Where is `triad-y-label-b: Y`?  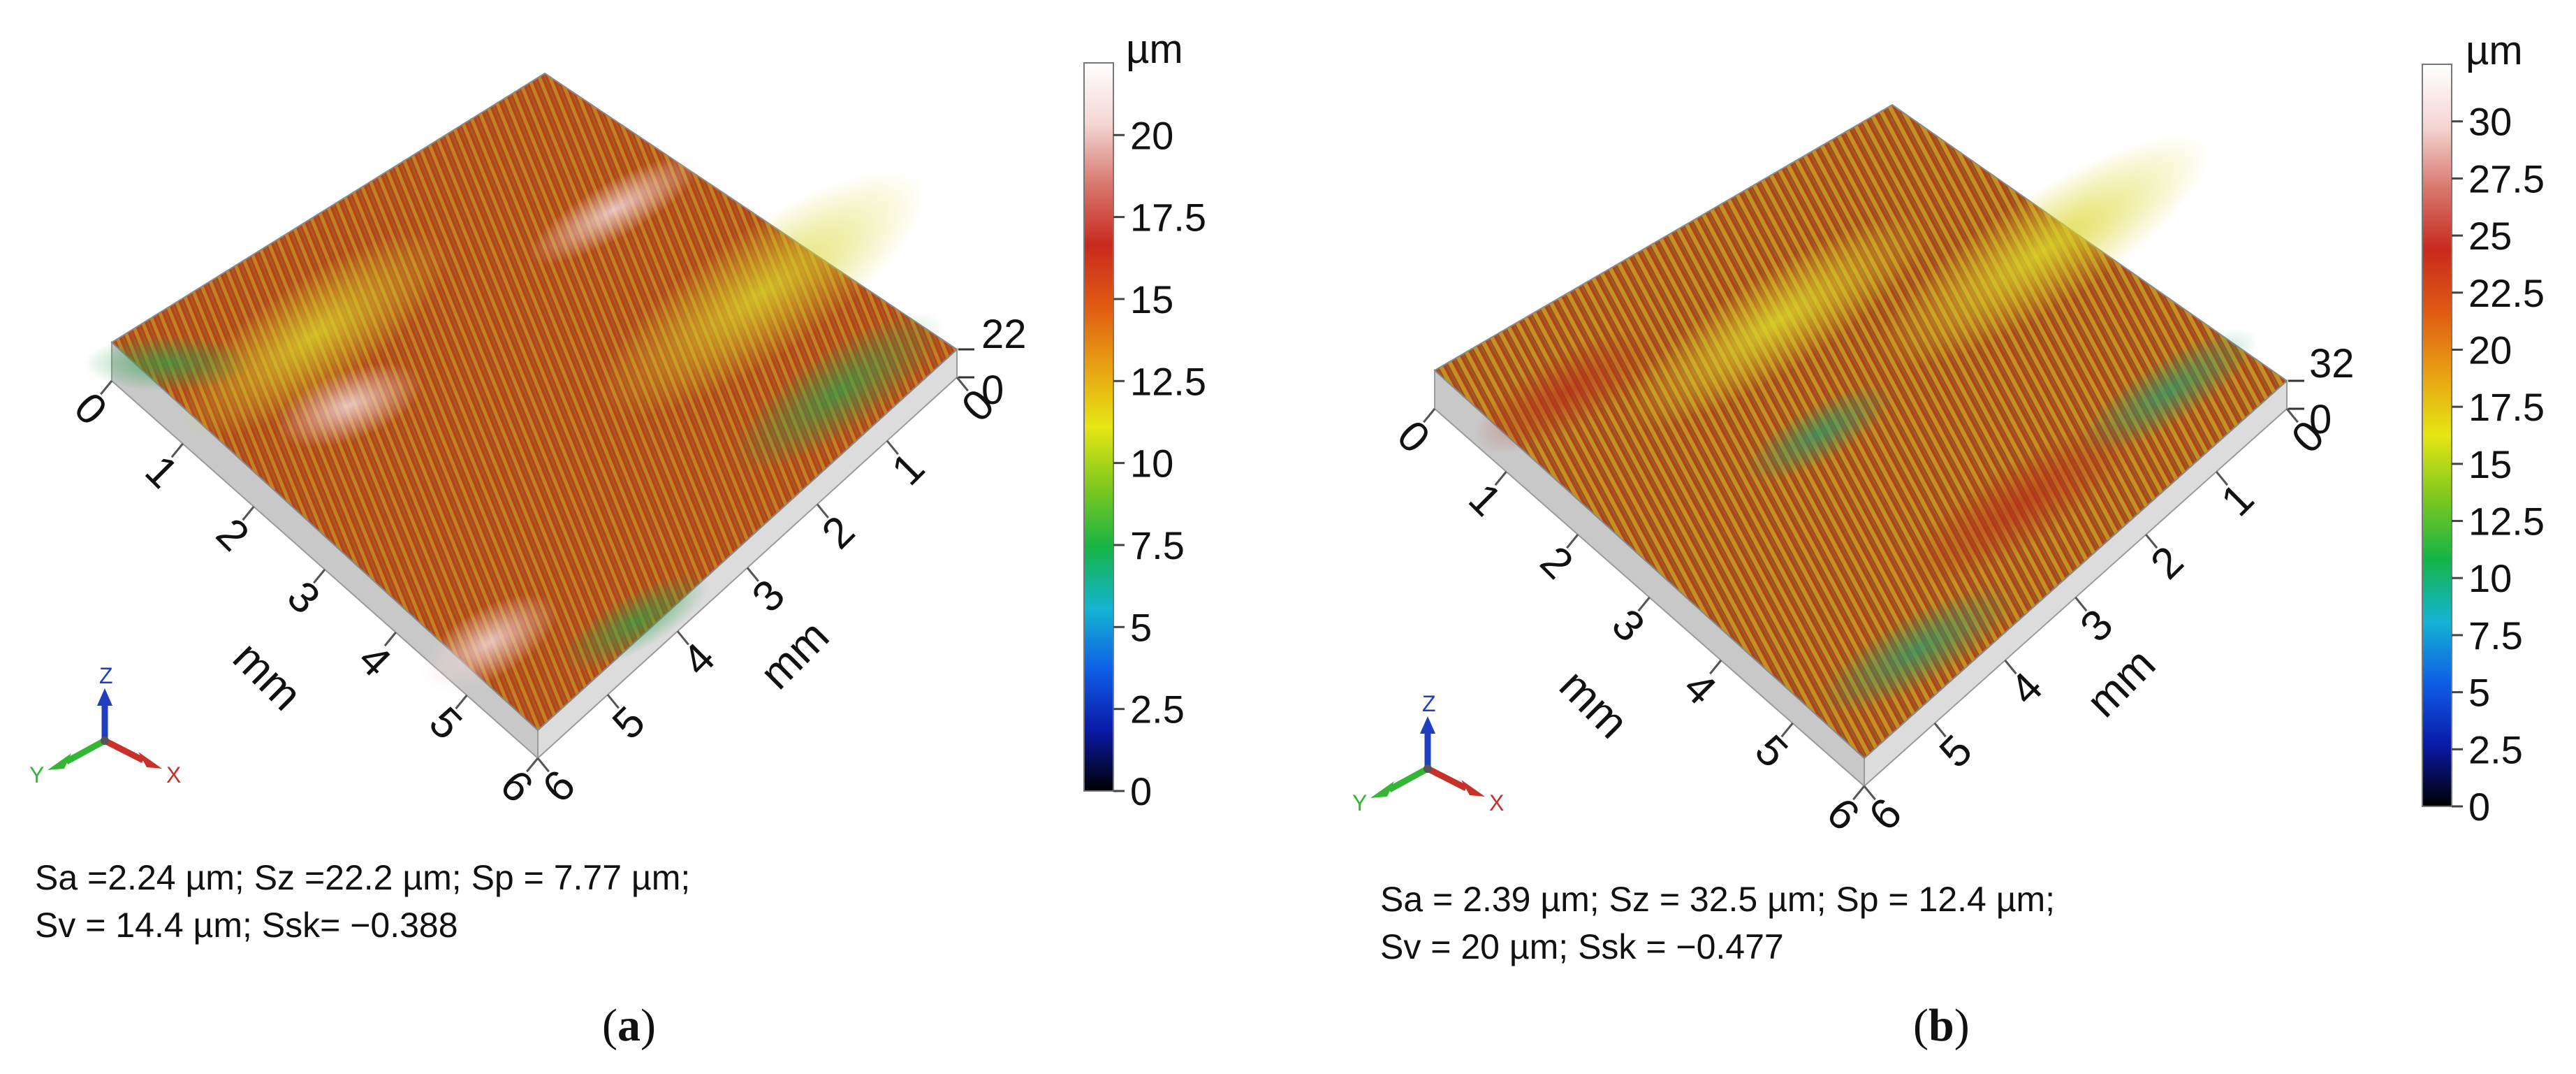 triad-y-label-b: Y is located at coordinates (1359, 802).